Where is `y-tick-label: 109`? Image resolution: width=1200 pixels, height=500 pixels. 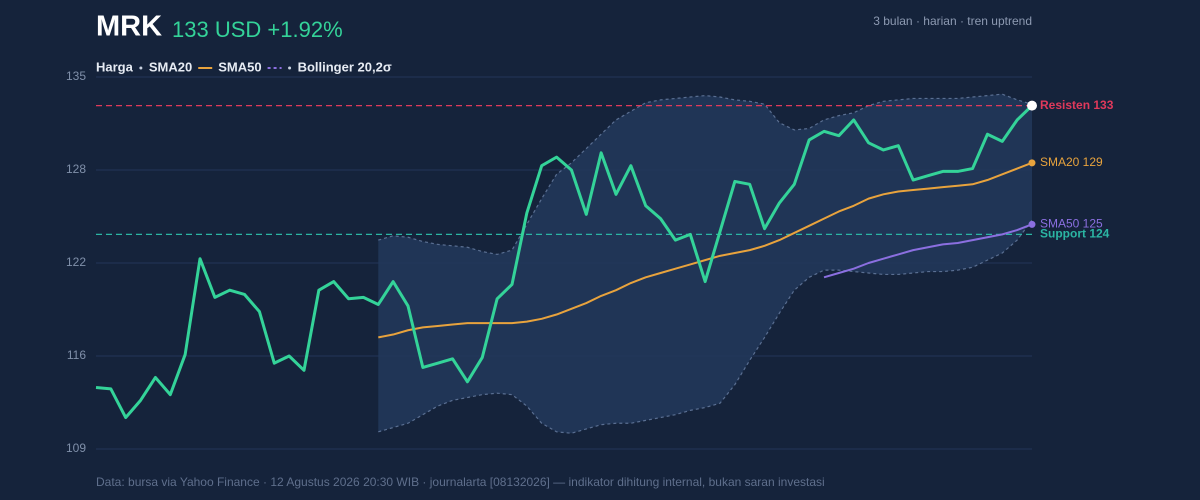
y-tick-label: 109 is located at coordinates (76, 448).